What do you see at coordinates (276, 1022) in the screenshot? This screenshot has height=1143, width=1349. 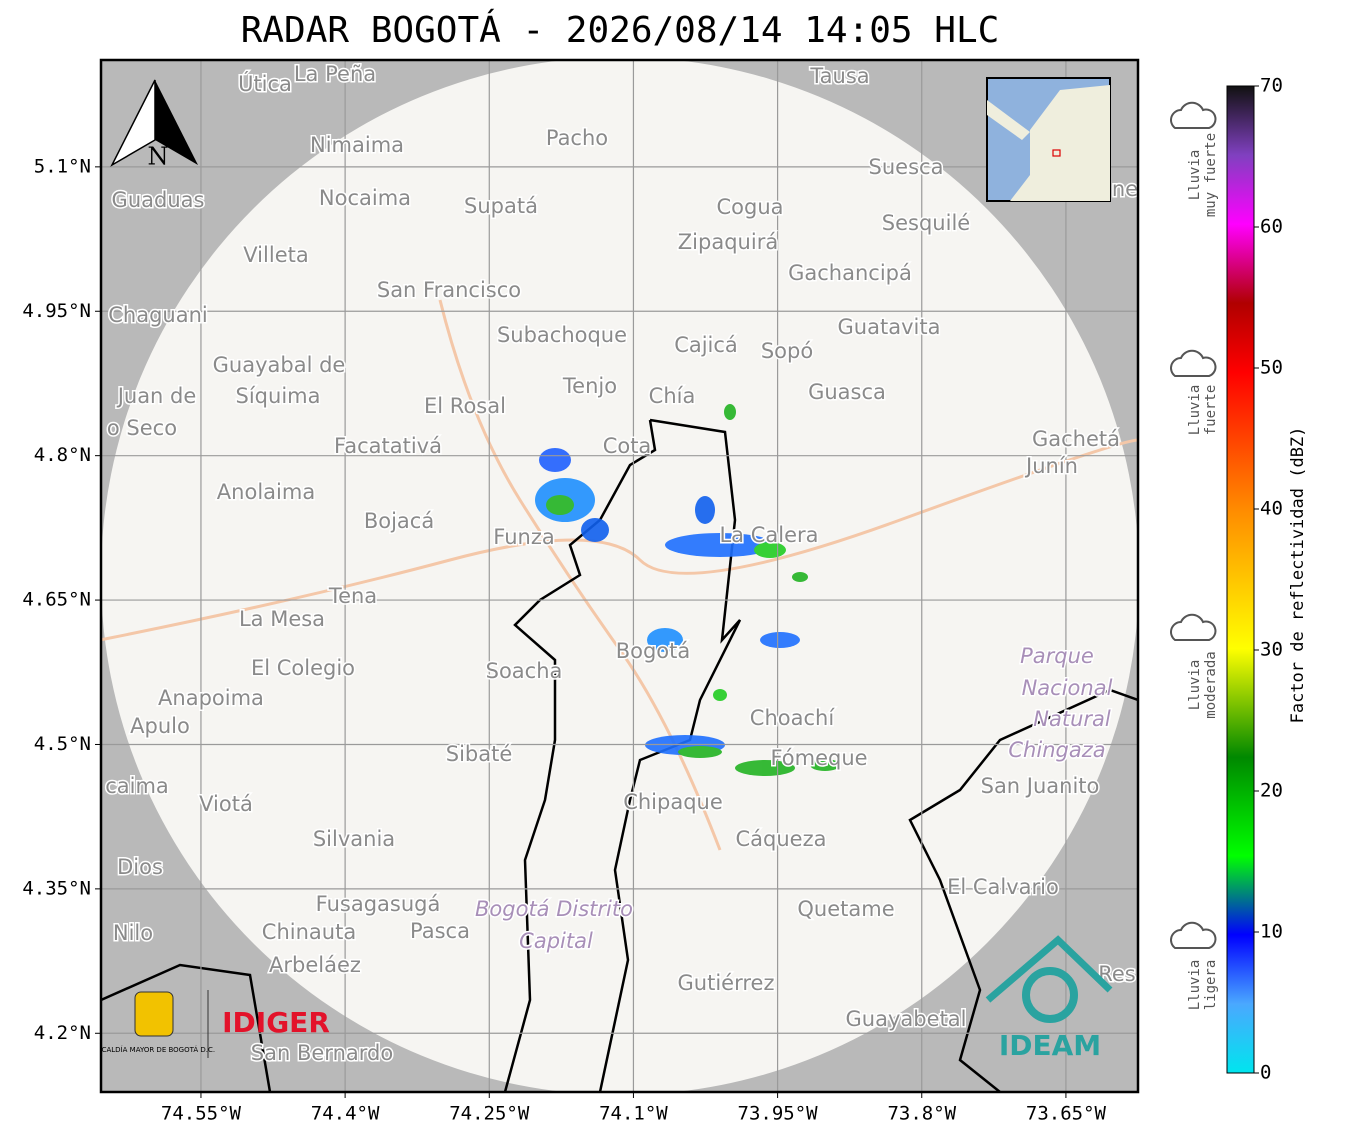 I see `logo-idiger: IDIGER` at bounding box center [276, 1022].